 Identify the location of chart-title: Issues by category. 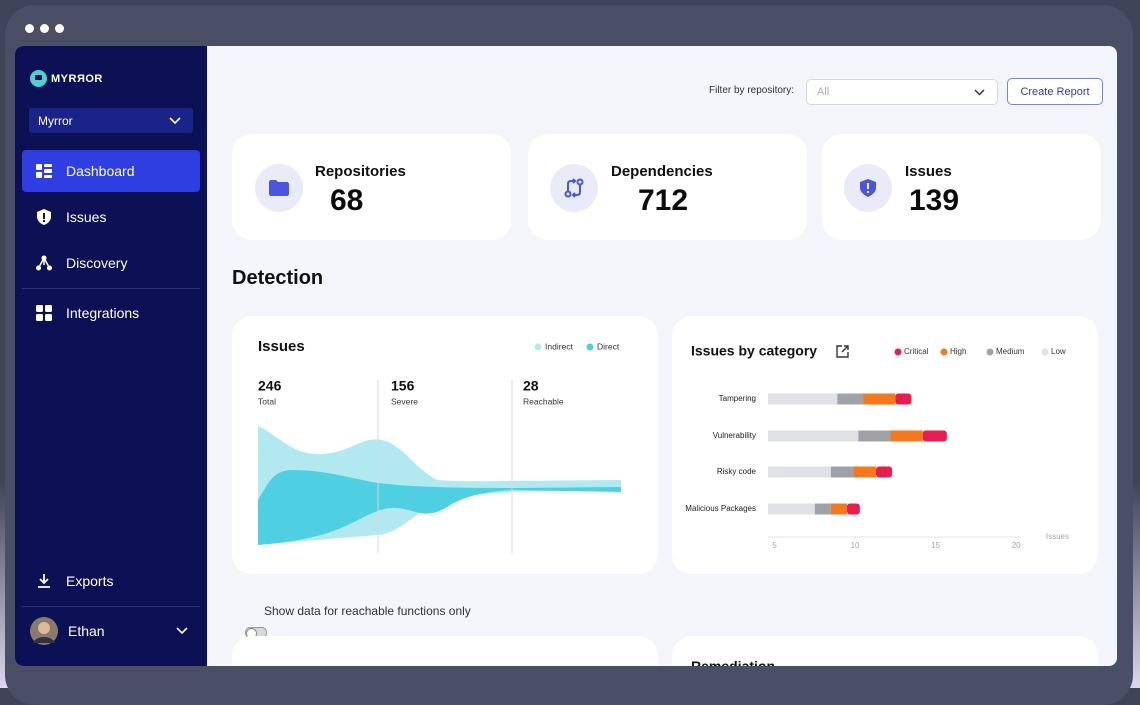
(754, 351).